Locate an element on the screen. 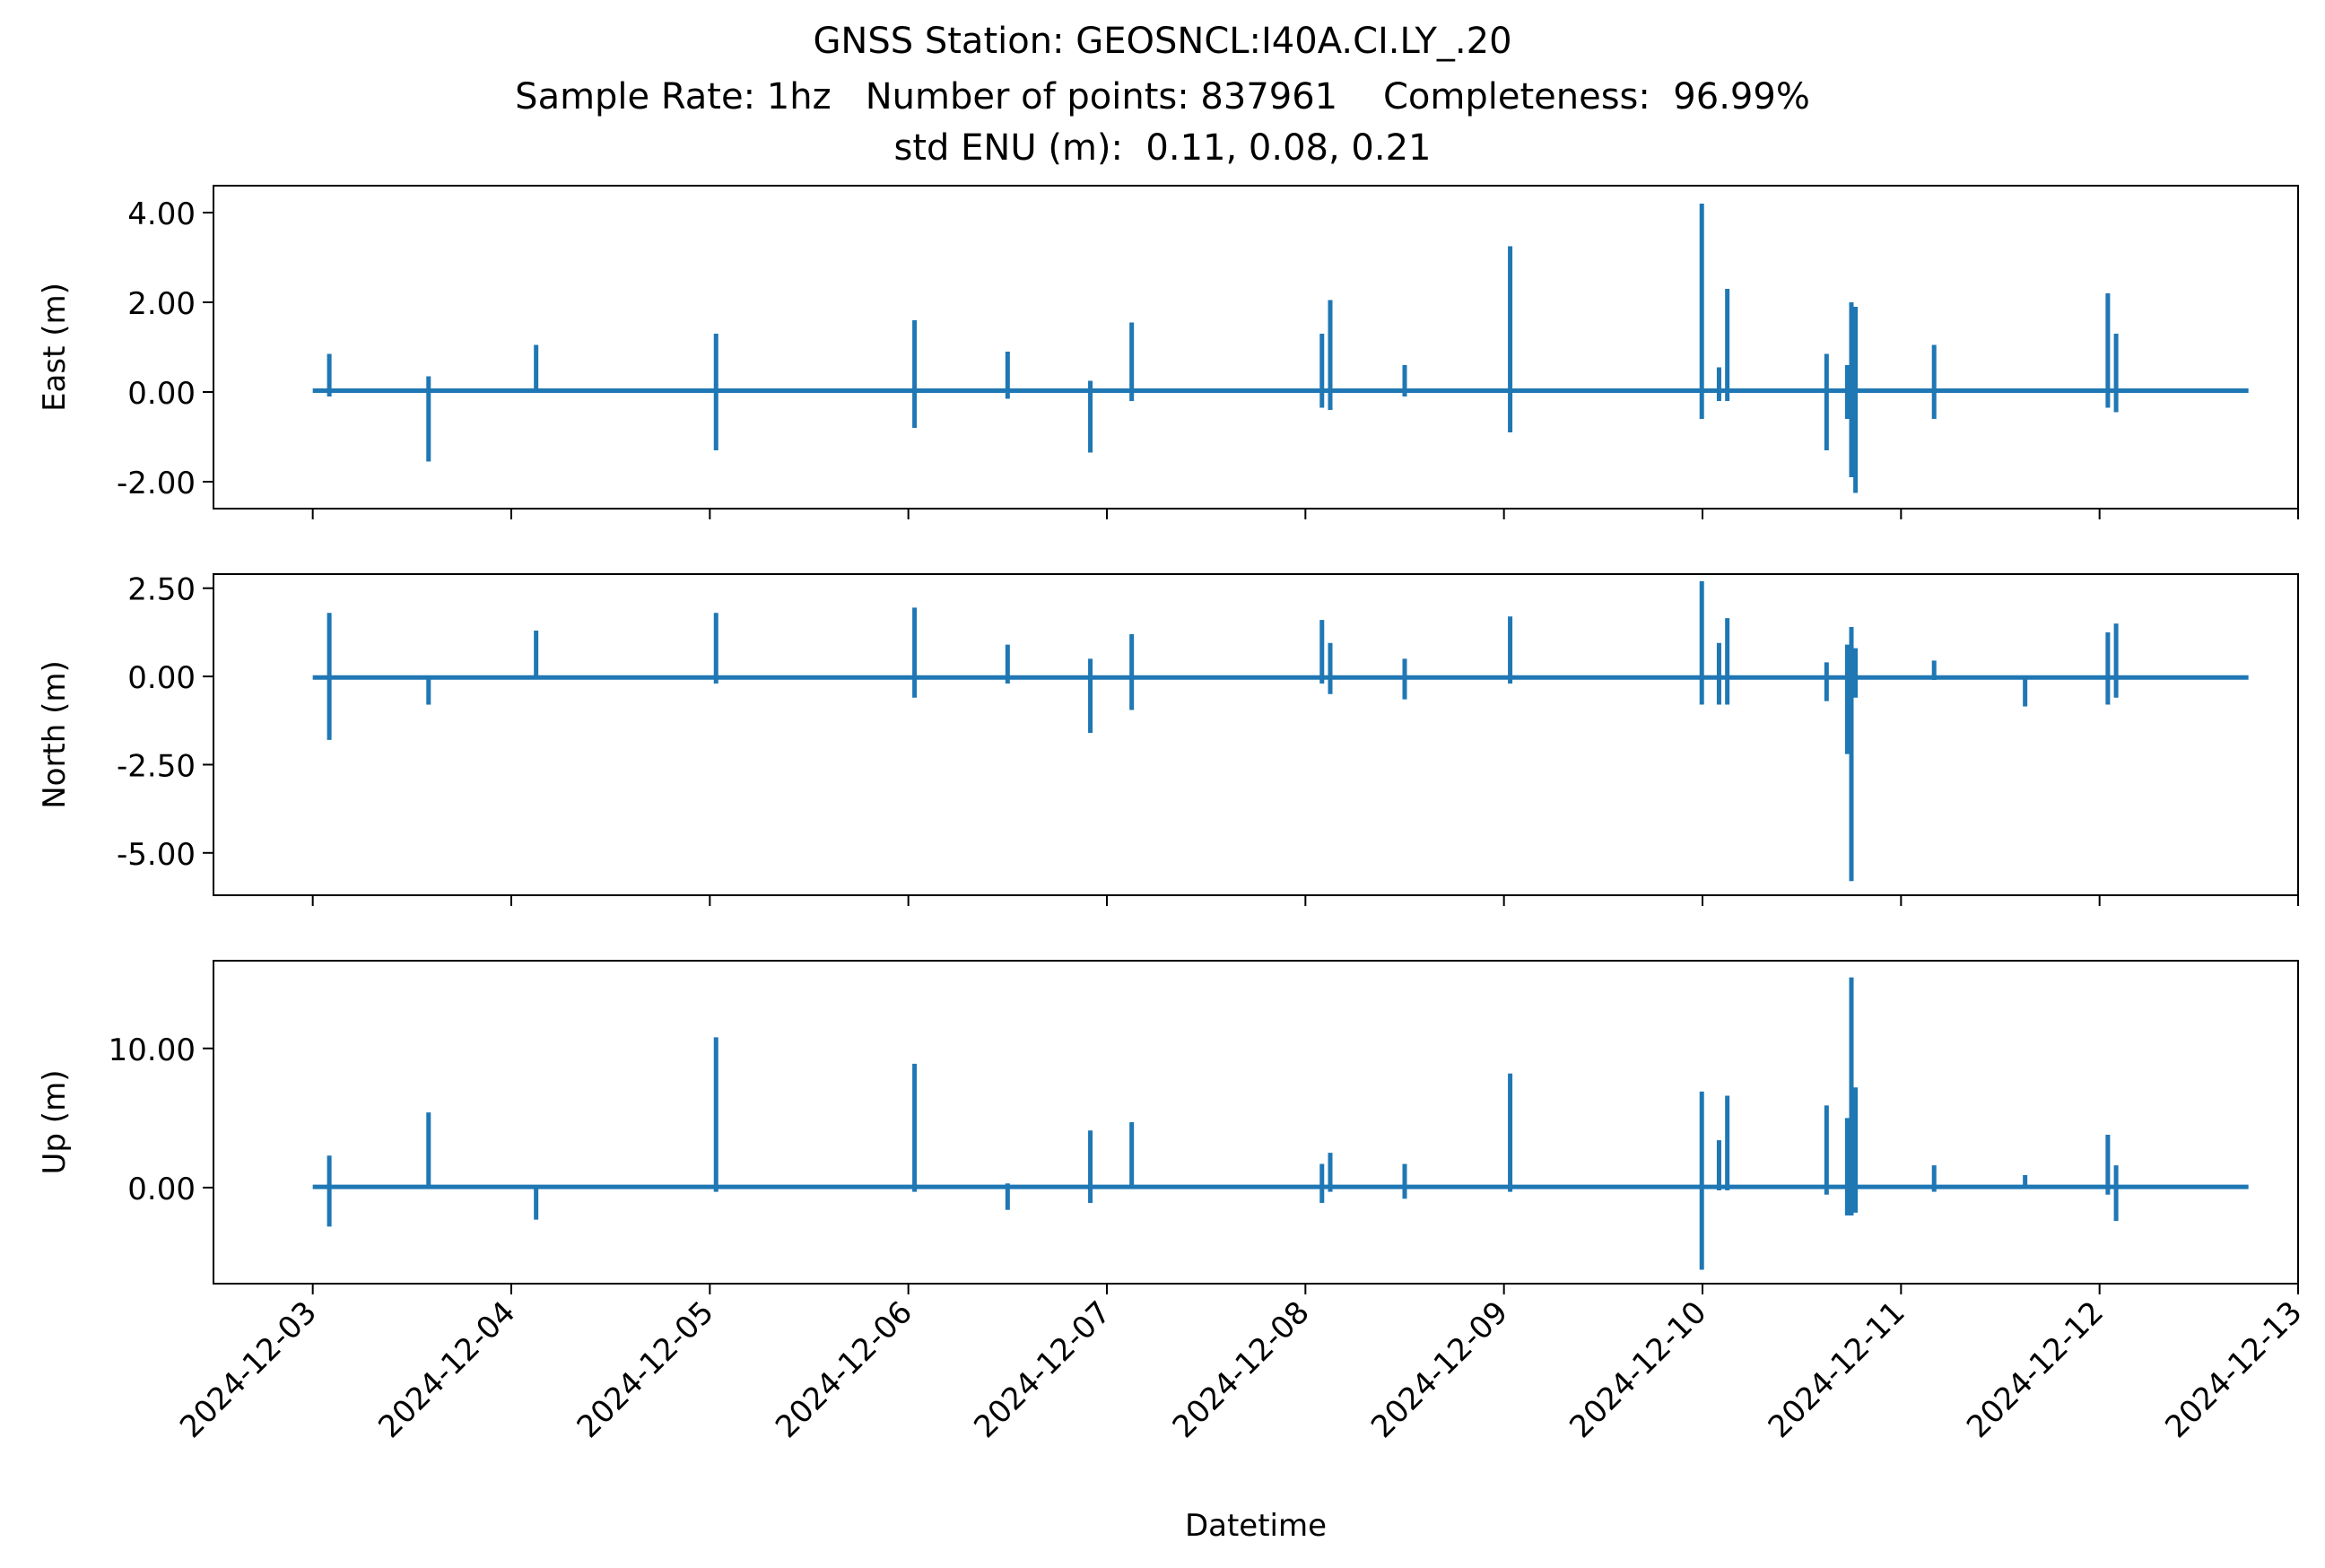 The image size is (2325, 1568). up-xtick-label: 2024-12-11 is located at coordinates (1837, 1369).